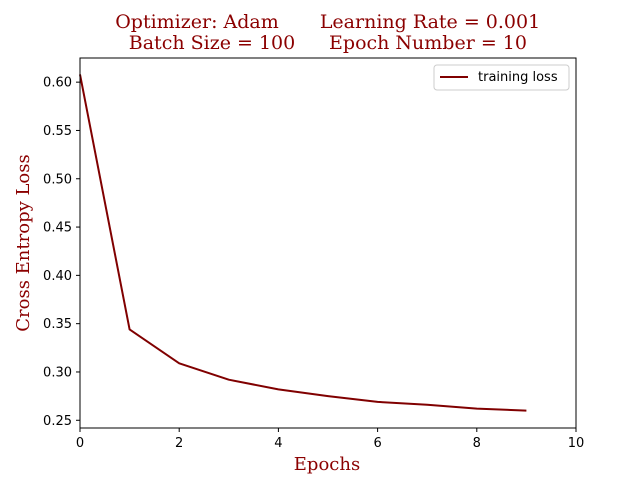 This screenshot has height=480, width=640. I want to click on y-axis-ticks: 0.25 0.30 0.35 0.40 0.45 0.50 0.55 0.60, so click(61, 252).